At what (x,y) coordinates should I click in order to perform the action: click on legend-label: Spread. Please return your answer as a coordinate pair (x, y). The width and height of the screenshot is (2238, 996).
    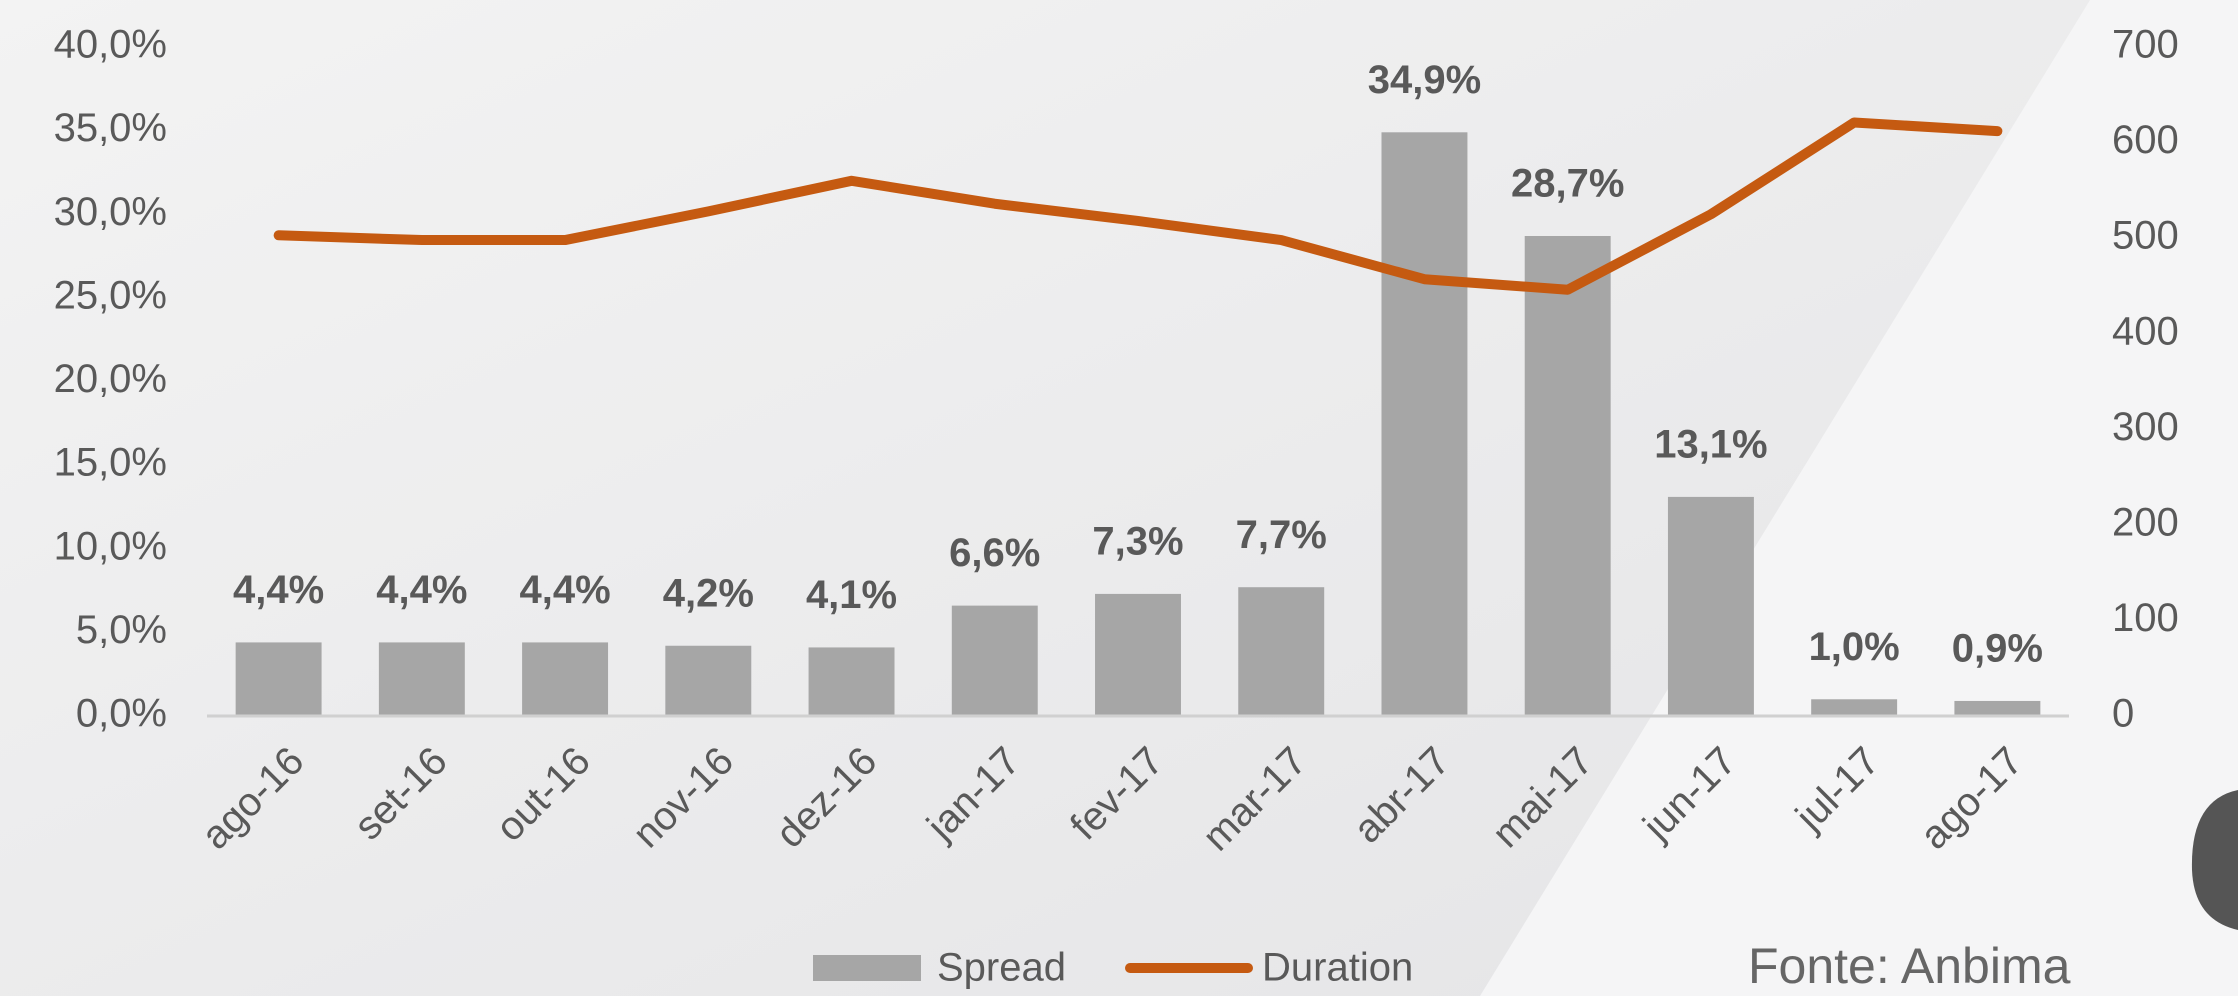
    Looking at the image, I should click on (1001, 968).